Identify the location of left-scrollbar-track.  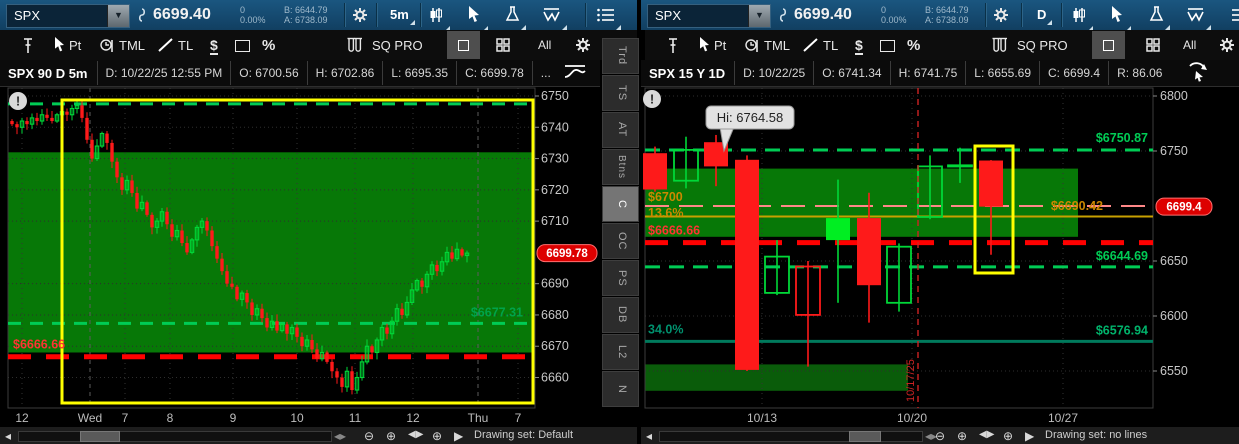
(175, 436).